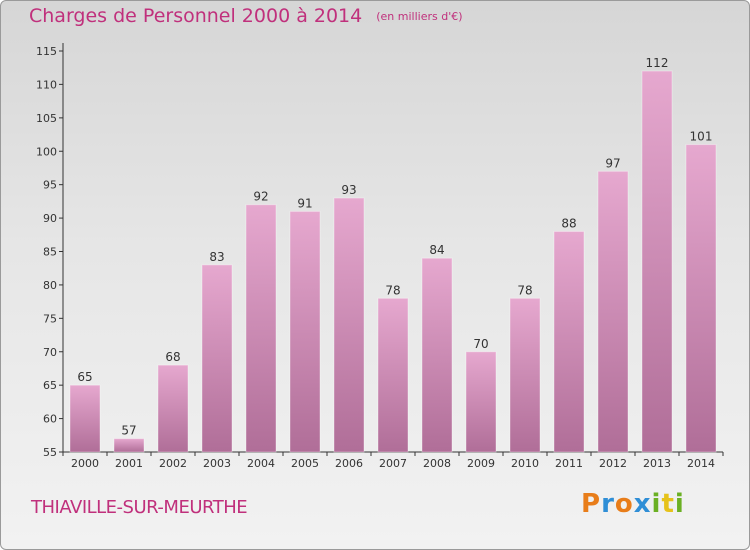 The height and width of the screenshot is (550, 750). What do you see at coordinates (50, 285) in the screenshot?
I see `y-tick-label: 80` at bounding box center [50, 285].